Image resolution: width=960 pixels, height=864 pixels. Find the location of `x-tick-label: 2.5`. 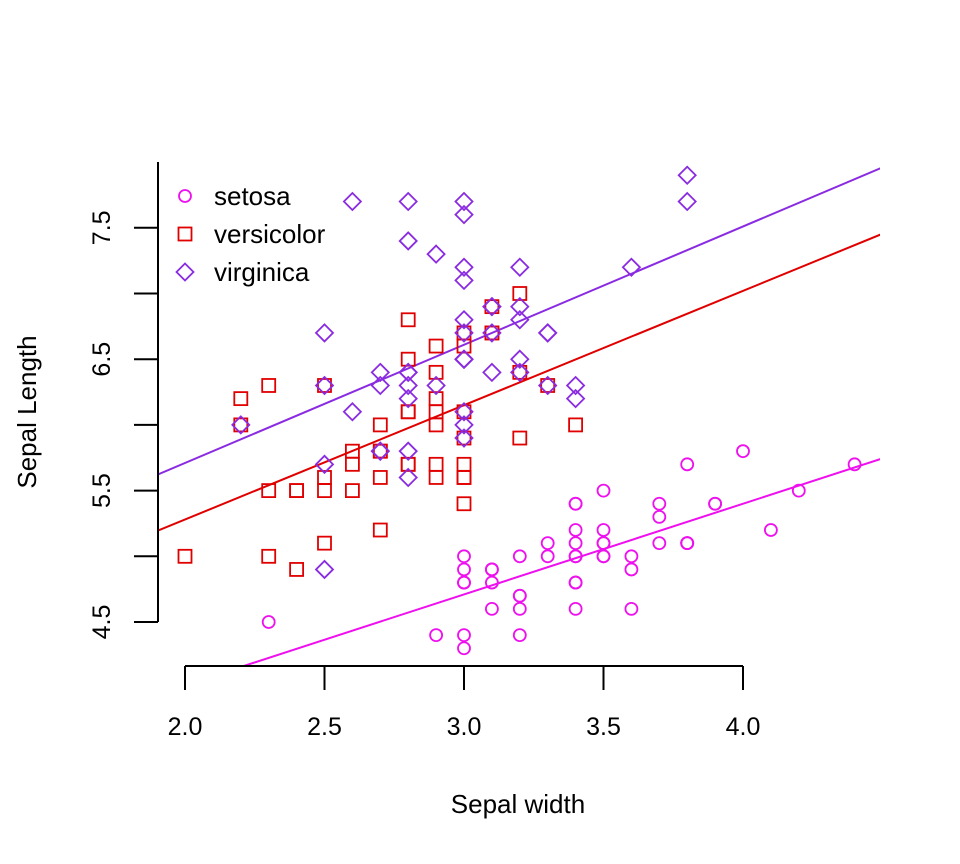

x-tick-label: 2.5 is located at coordinates (324, 727).